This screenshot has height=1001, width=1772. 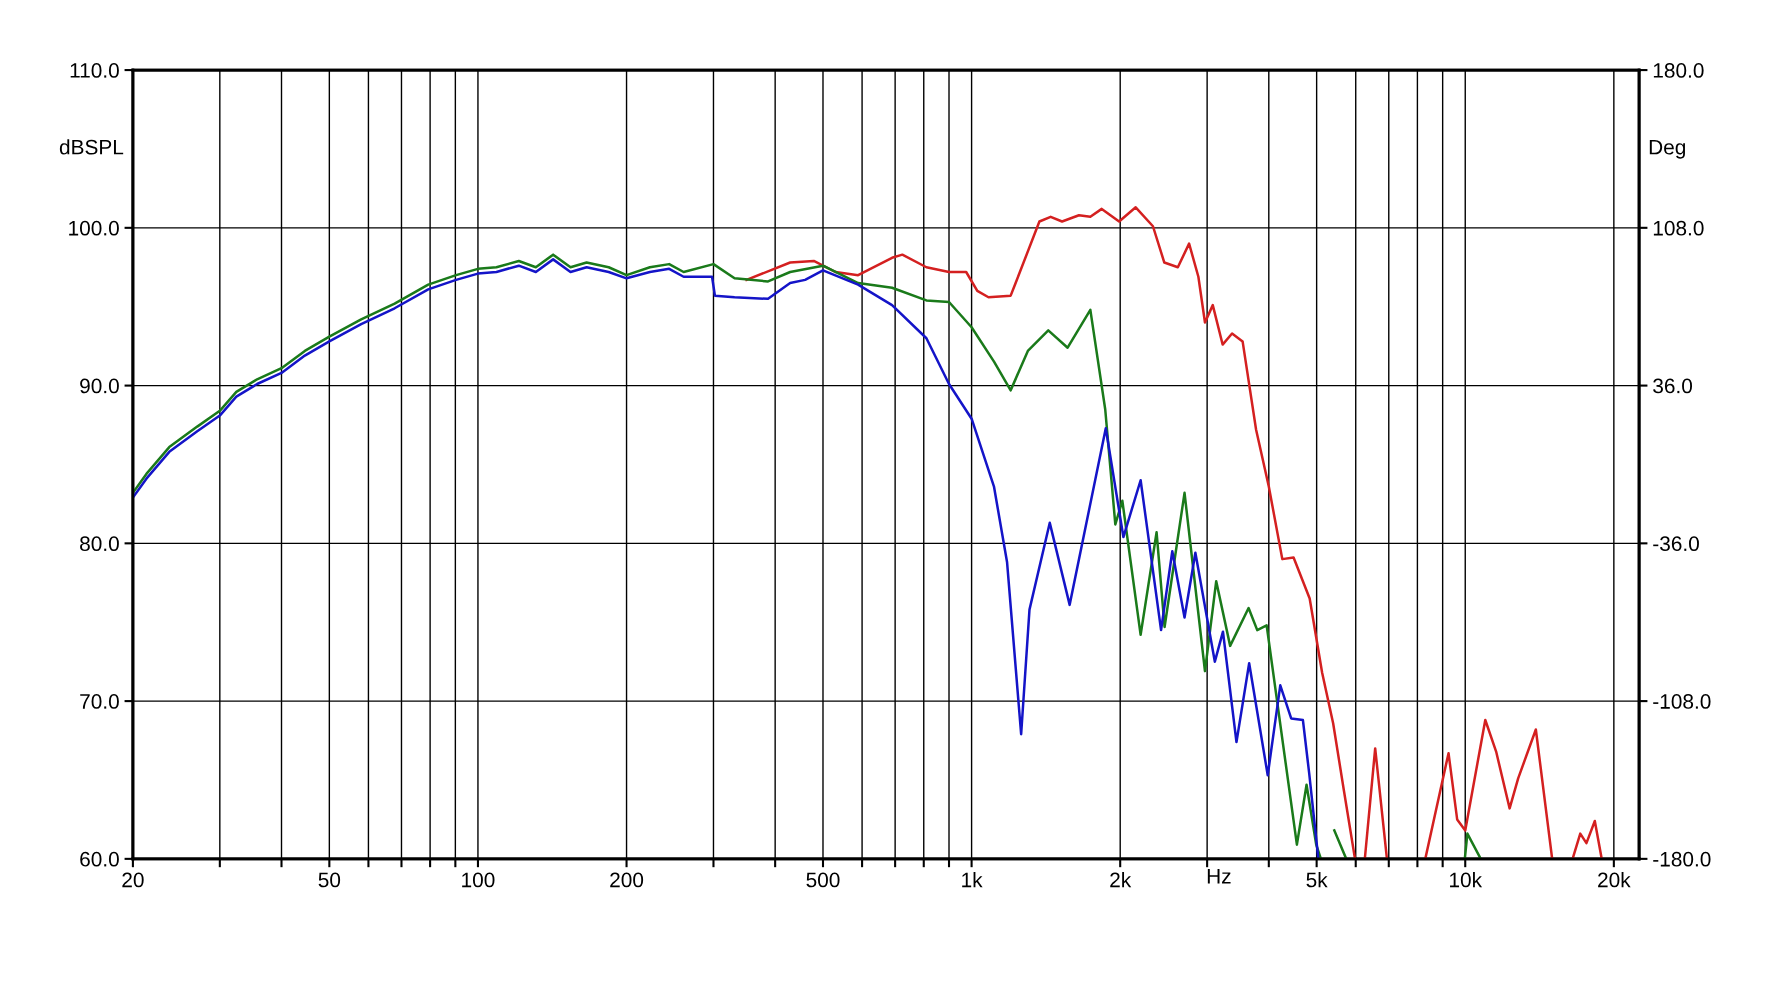 I want to click on y-tick-label: 100.0, so click(x=94, y=228).